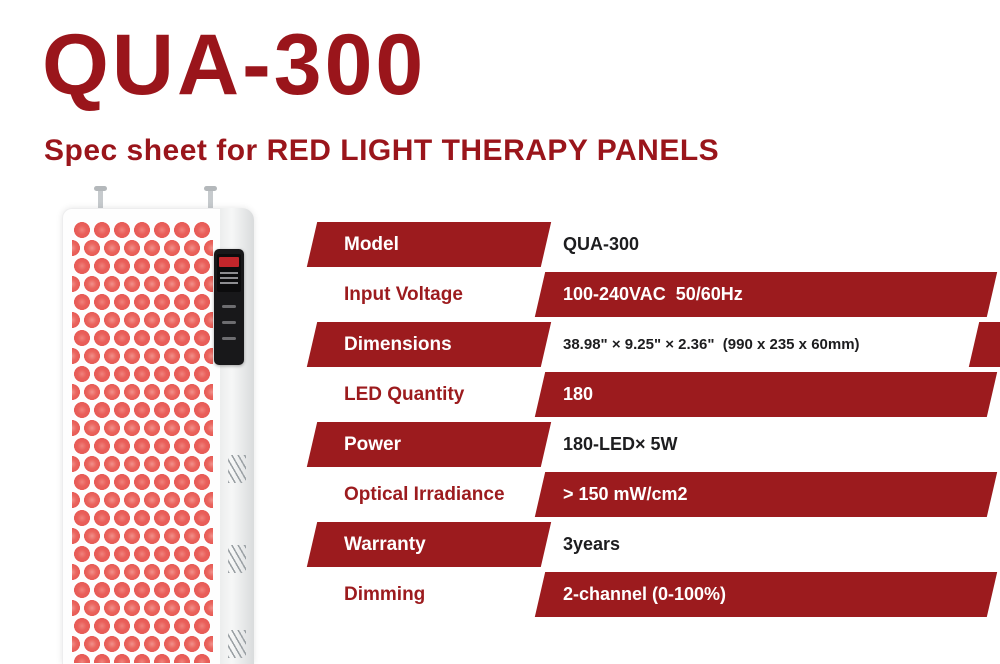 The width and height of the screenshot is (1000, 664). Describe the element at coordinates (653, 544) in the screenshot. I see `spec-row-warranty: Warranty 3years` at that location.